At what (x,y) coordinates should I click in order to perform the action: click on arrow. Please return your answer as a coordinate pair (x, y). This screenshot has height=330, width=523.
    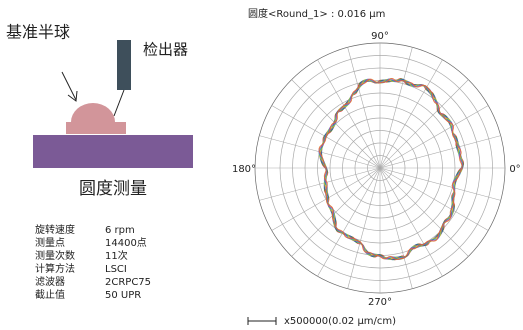
    Looking at the image, I should click on (69, 86).